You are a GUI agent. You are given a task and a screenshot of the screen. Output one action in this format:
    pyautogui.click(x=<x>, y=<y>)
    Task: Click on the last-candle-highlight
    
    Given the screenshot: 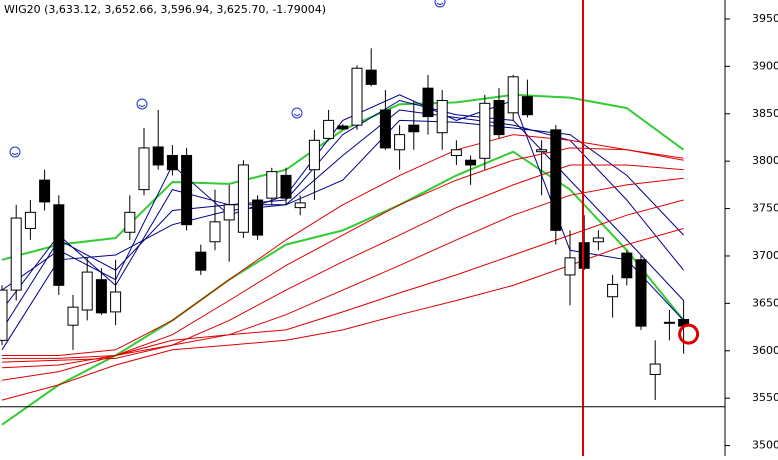 What is the action you would take?
    pyautogui.click(x=689, y=334)
    